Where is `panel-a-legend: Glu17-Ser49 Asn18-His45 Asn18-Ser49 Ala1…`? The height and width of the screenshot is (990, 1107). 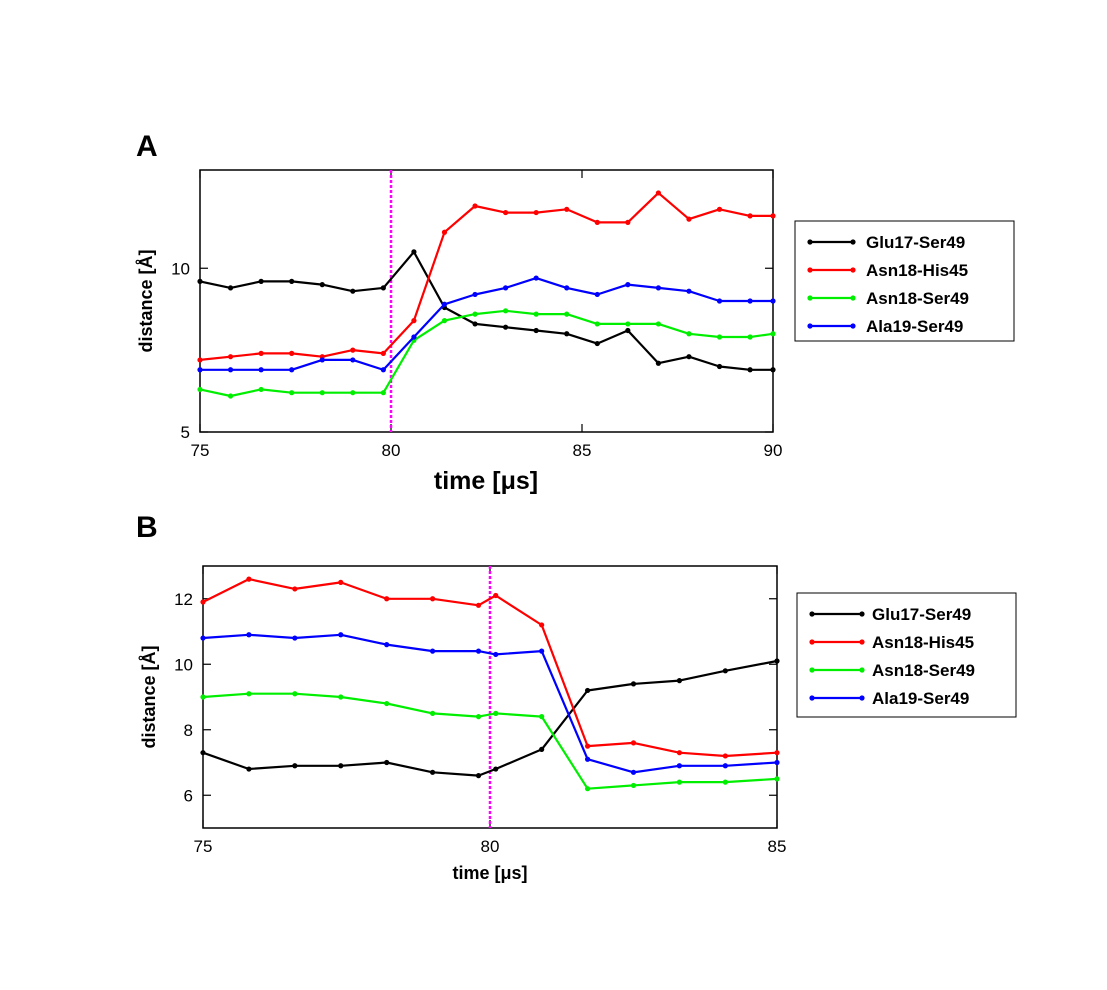
panel-a-legend: Glu17-Ser49 Asn18-His45 Asn18-Ser49 Ala1… is located at coordinates (904, 281).